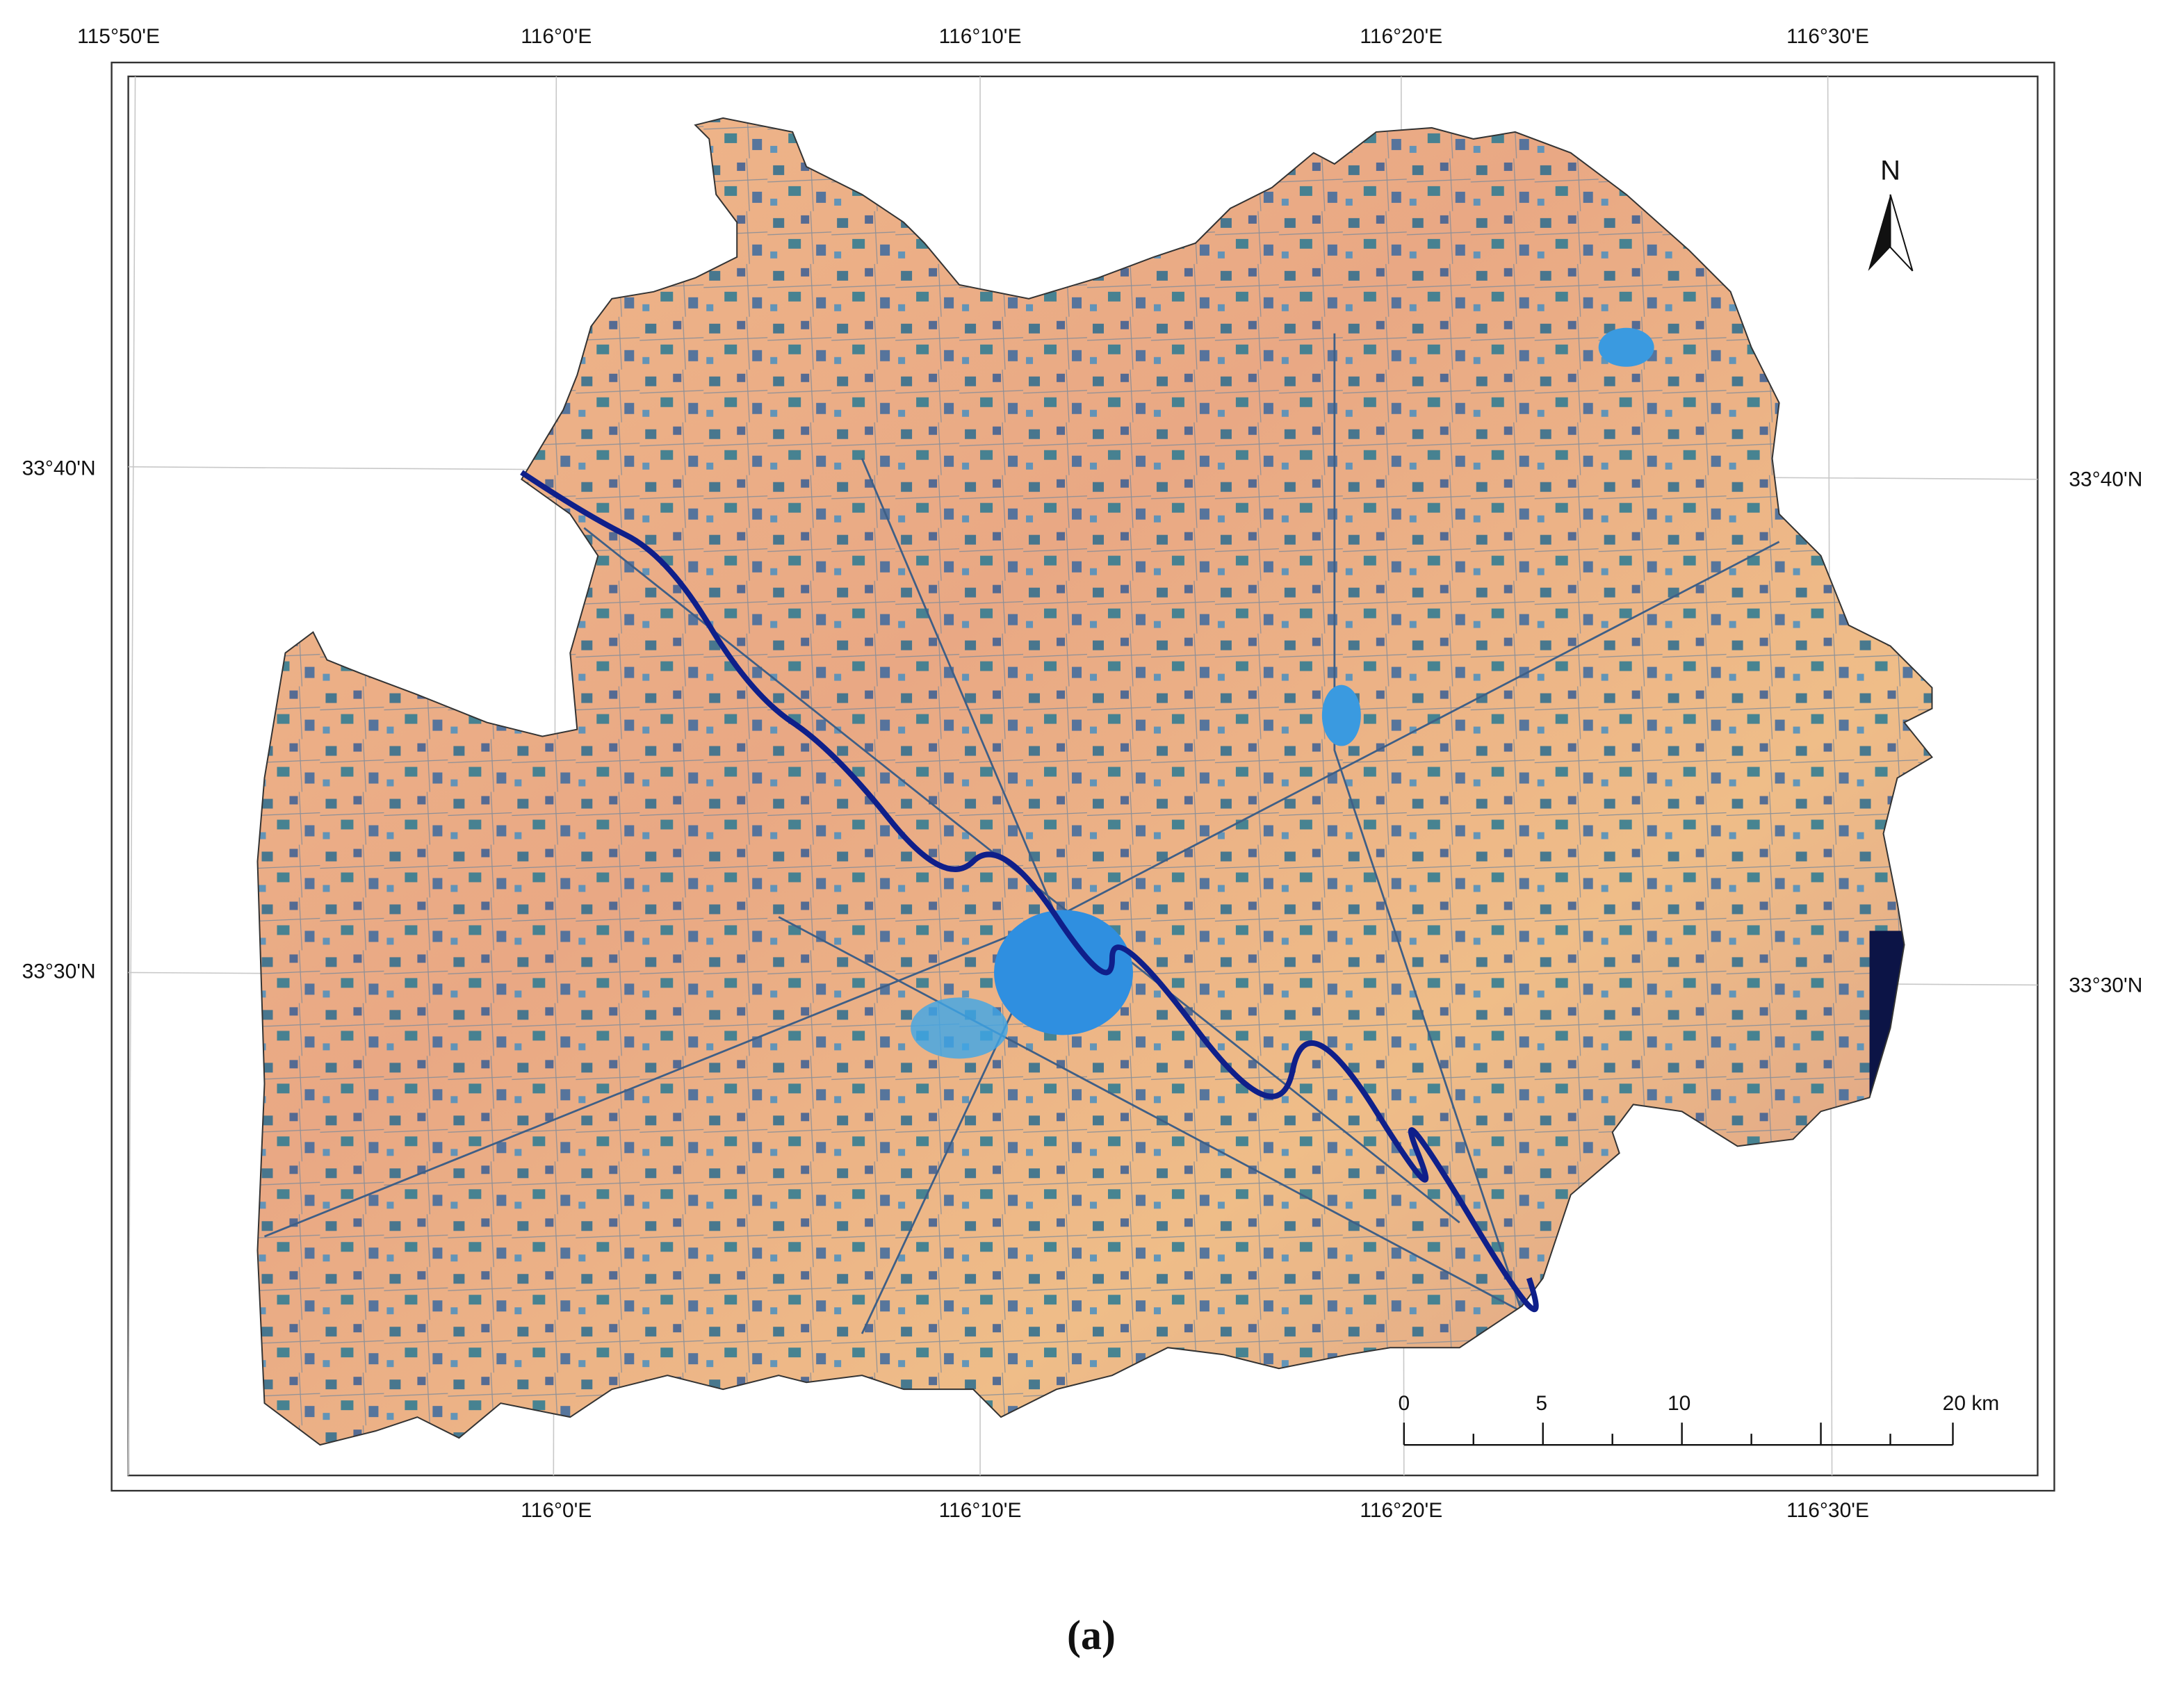 This screenshot has width=2184, height=1688. What do you see at coordinates (1679, 1403) in the screenshot?
I see `scale-label: 10` at bounding box center [1679, 1403].